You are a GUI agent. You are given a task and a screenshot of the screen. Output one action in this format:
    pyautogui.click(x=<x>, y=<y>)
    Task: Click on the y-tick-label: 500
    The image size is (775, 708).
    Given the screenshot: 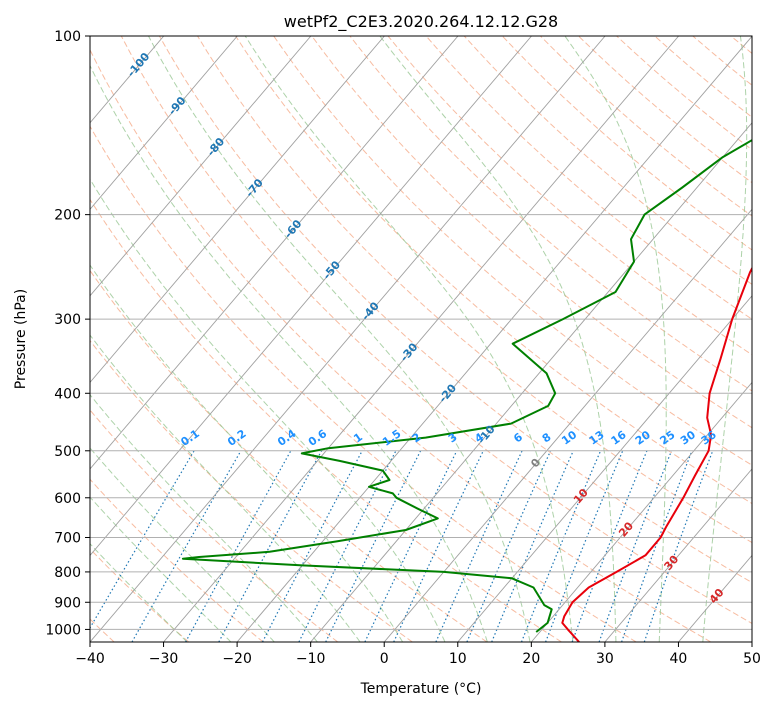 What is the action you would take?
    pyautogui.click(x=67, y=452)
    